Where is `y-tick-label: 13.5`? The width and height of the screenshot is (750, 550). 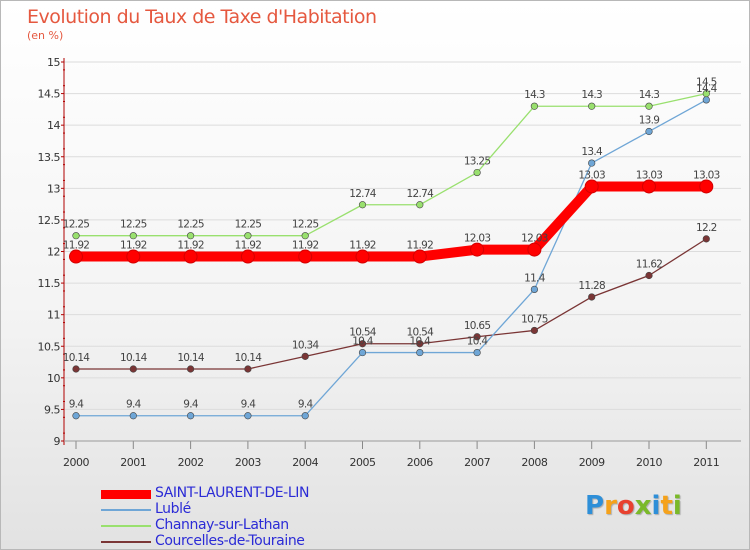
y-tick-label: 13.5 is located at coordinates (49, 157).